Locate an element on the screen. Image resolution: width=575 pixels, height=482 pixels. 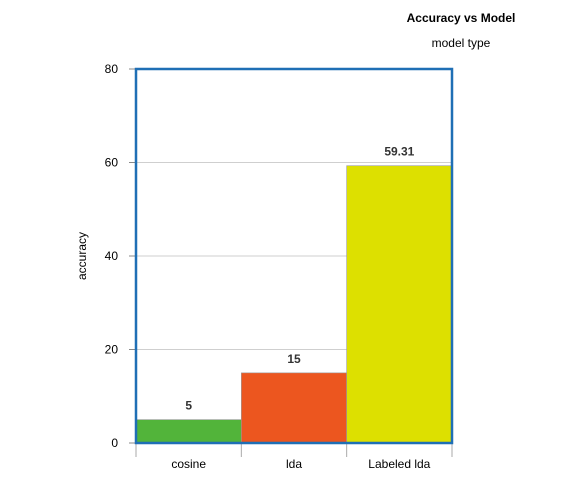
x-axis: cosine lda Labeled lda is located at coordinates (294, 457).